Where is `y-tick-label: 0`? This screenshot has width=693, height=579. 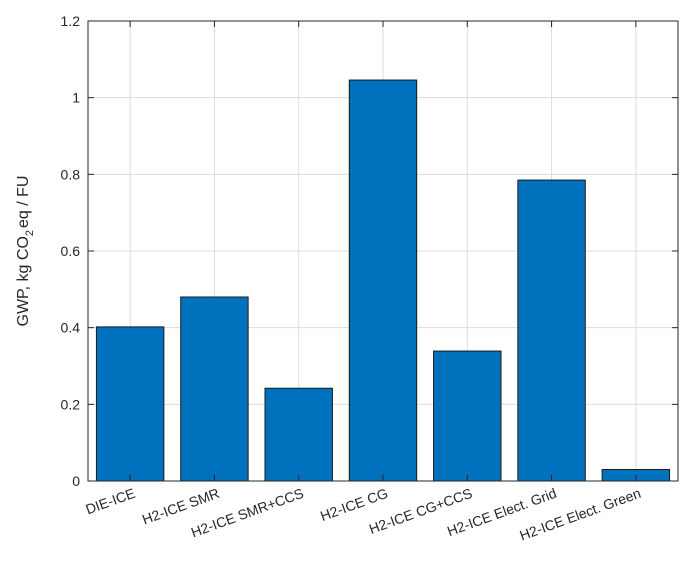
y-tick-label: 0 is located at coordinates (76, 481).